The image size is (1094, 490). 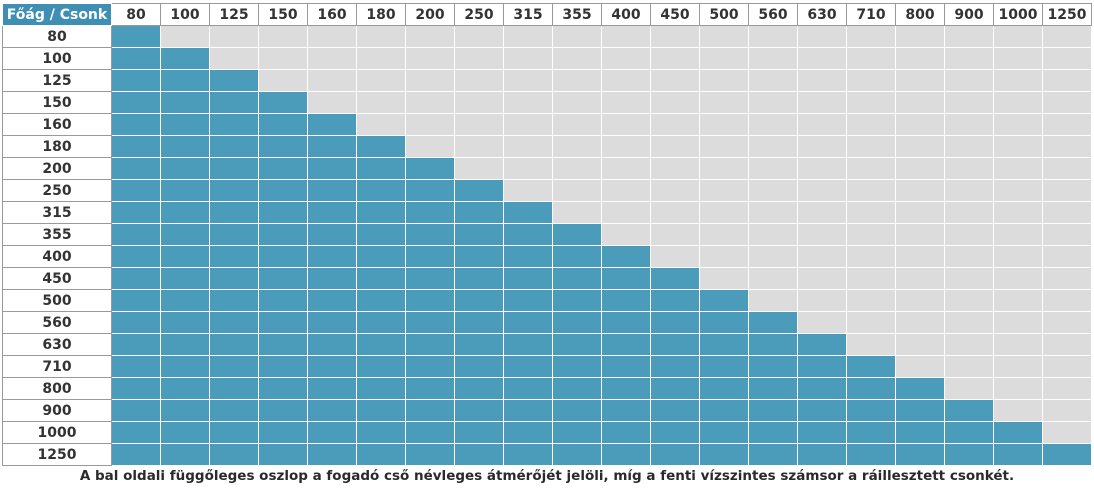 What do you see at coordinates (577, 14) in the screenshot?
I see `column-header-355: 355` at bounding box center [577, 14].